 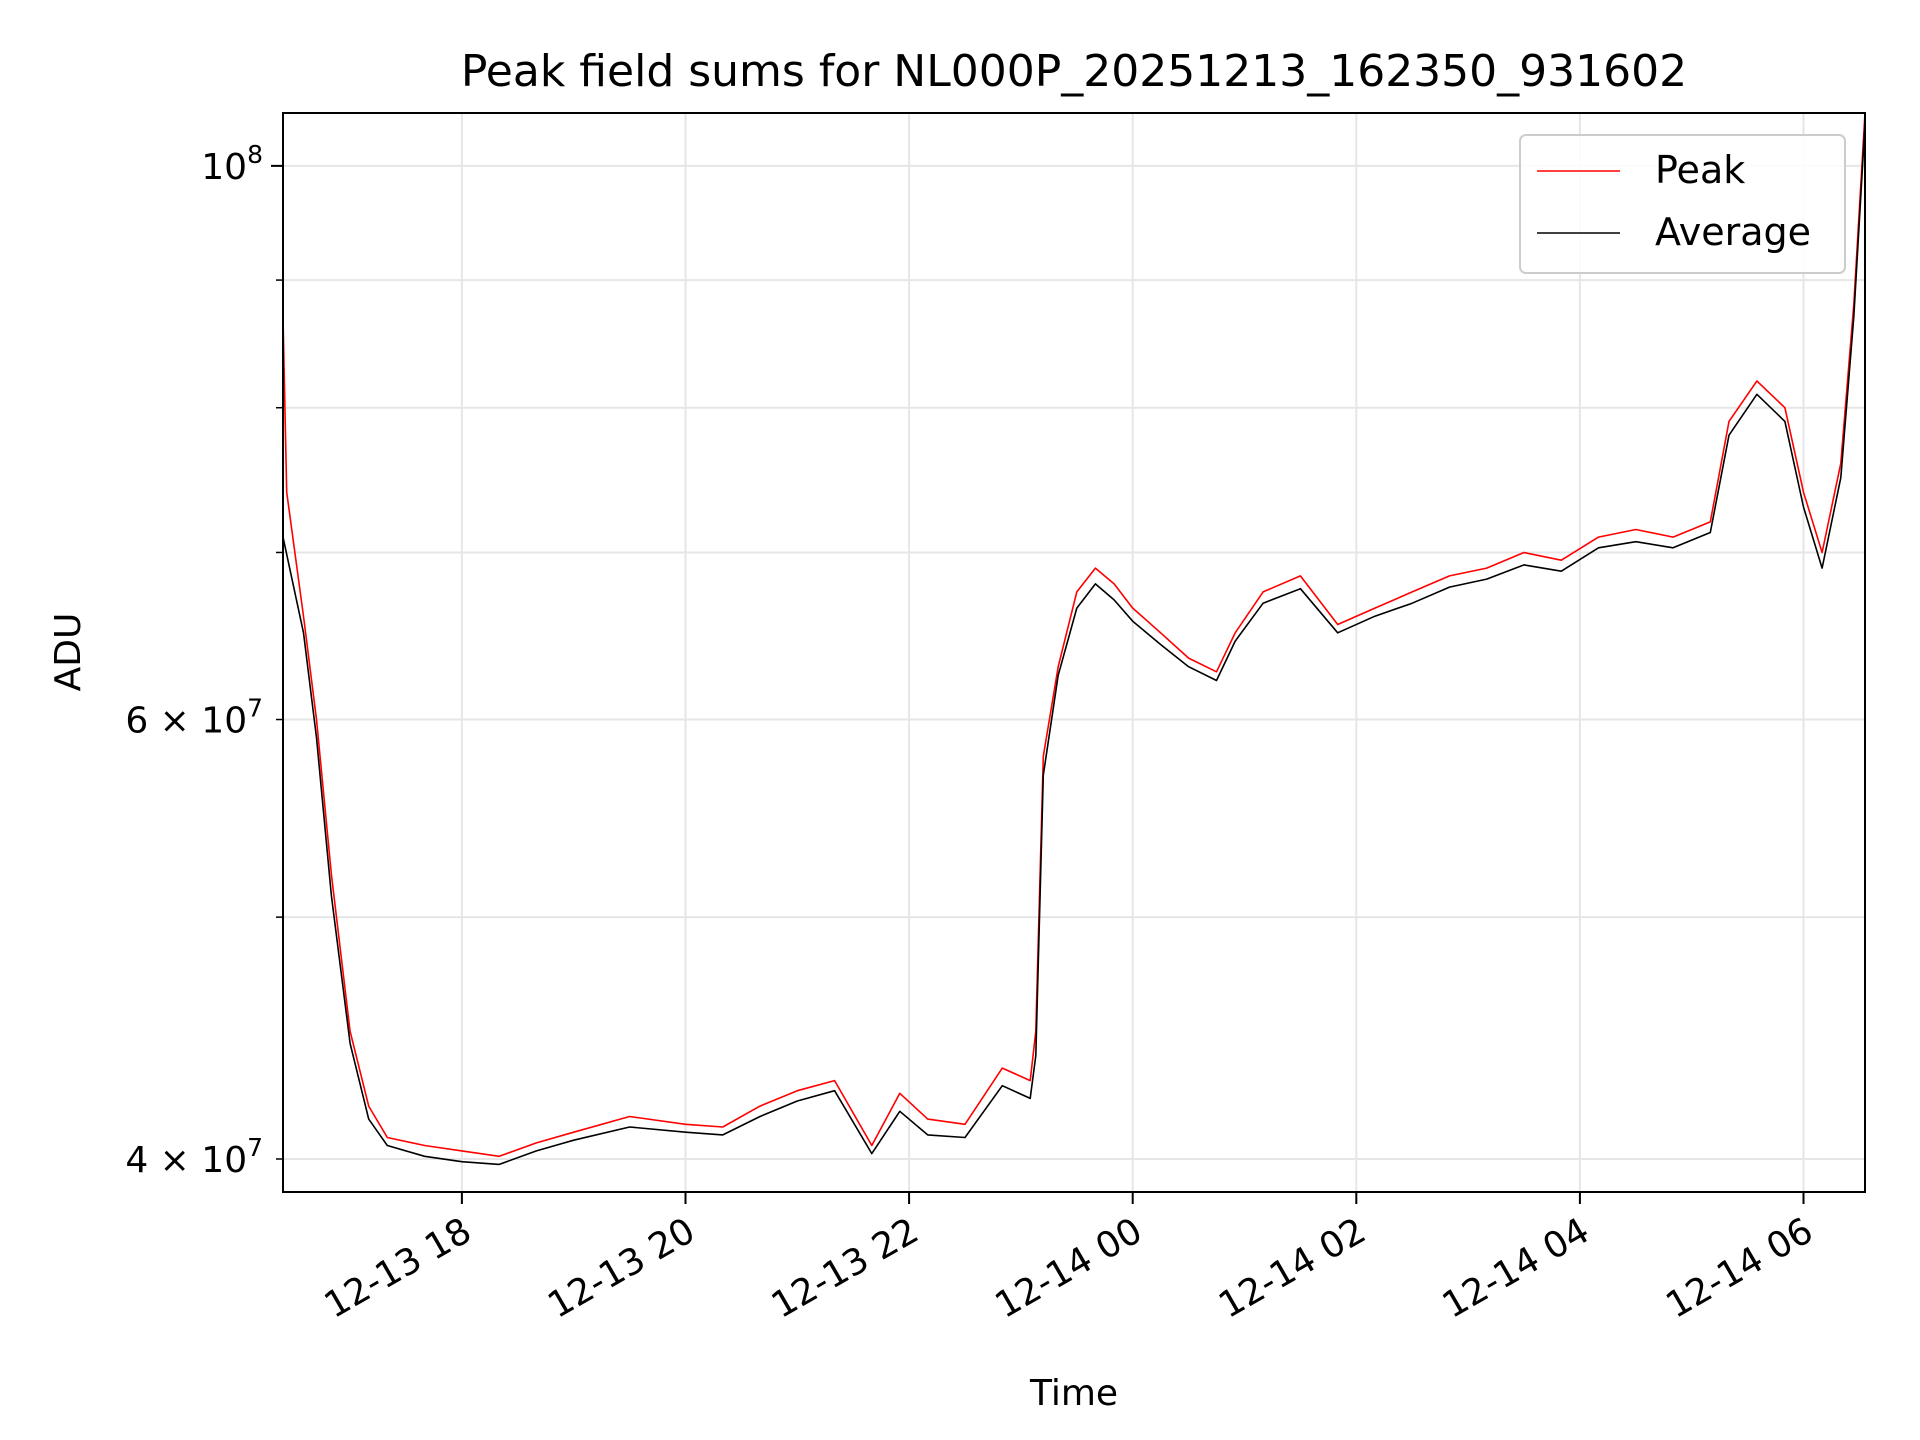 What do you see at coordinates (204, 660) in the screenshot?
I see `y-axis: 108 4 × 107 6 × 107` at bounding box center [204, 660].